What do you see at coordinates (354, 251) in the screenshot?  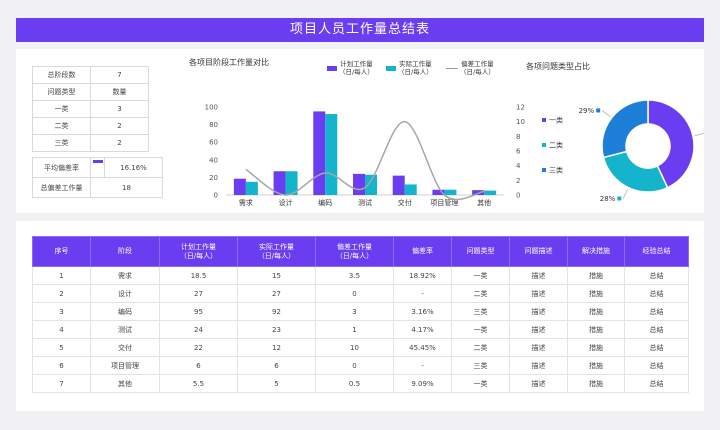 I see `column-header: 偏差工作量 （日/每人）` at bounding box center [354, 251].